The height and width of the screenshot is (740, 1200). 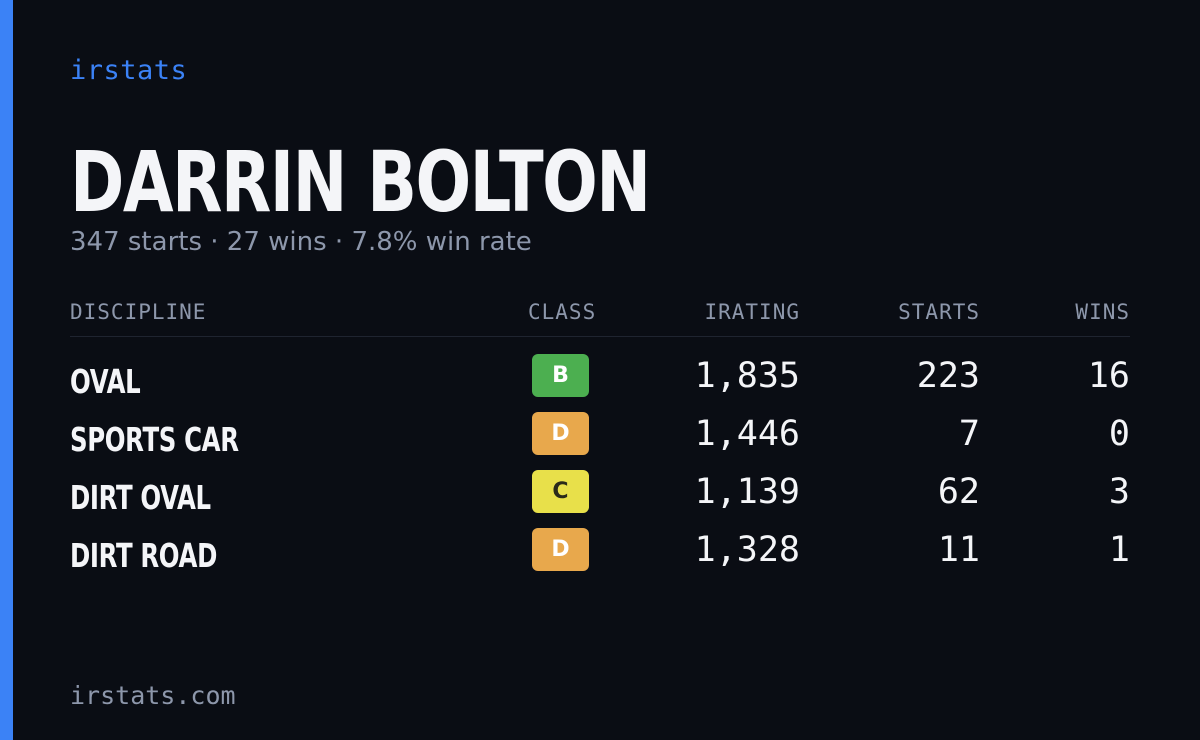 What do you see at coordinates (1108, 376) in the screenshot?
I see `wins-value: 16` at bounding box center [1108, 376].